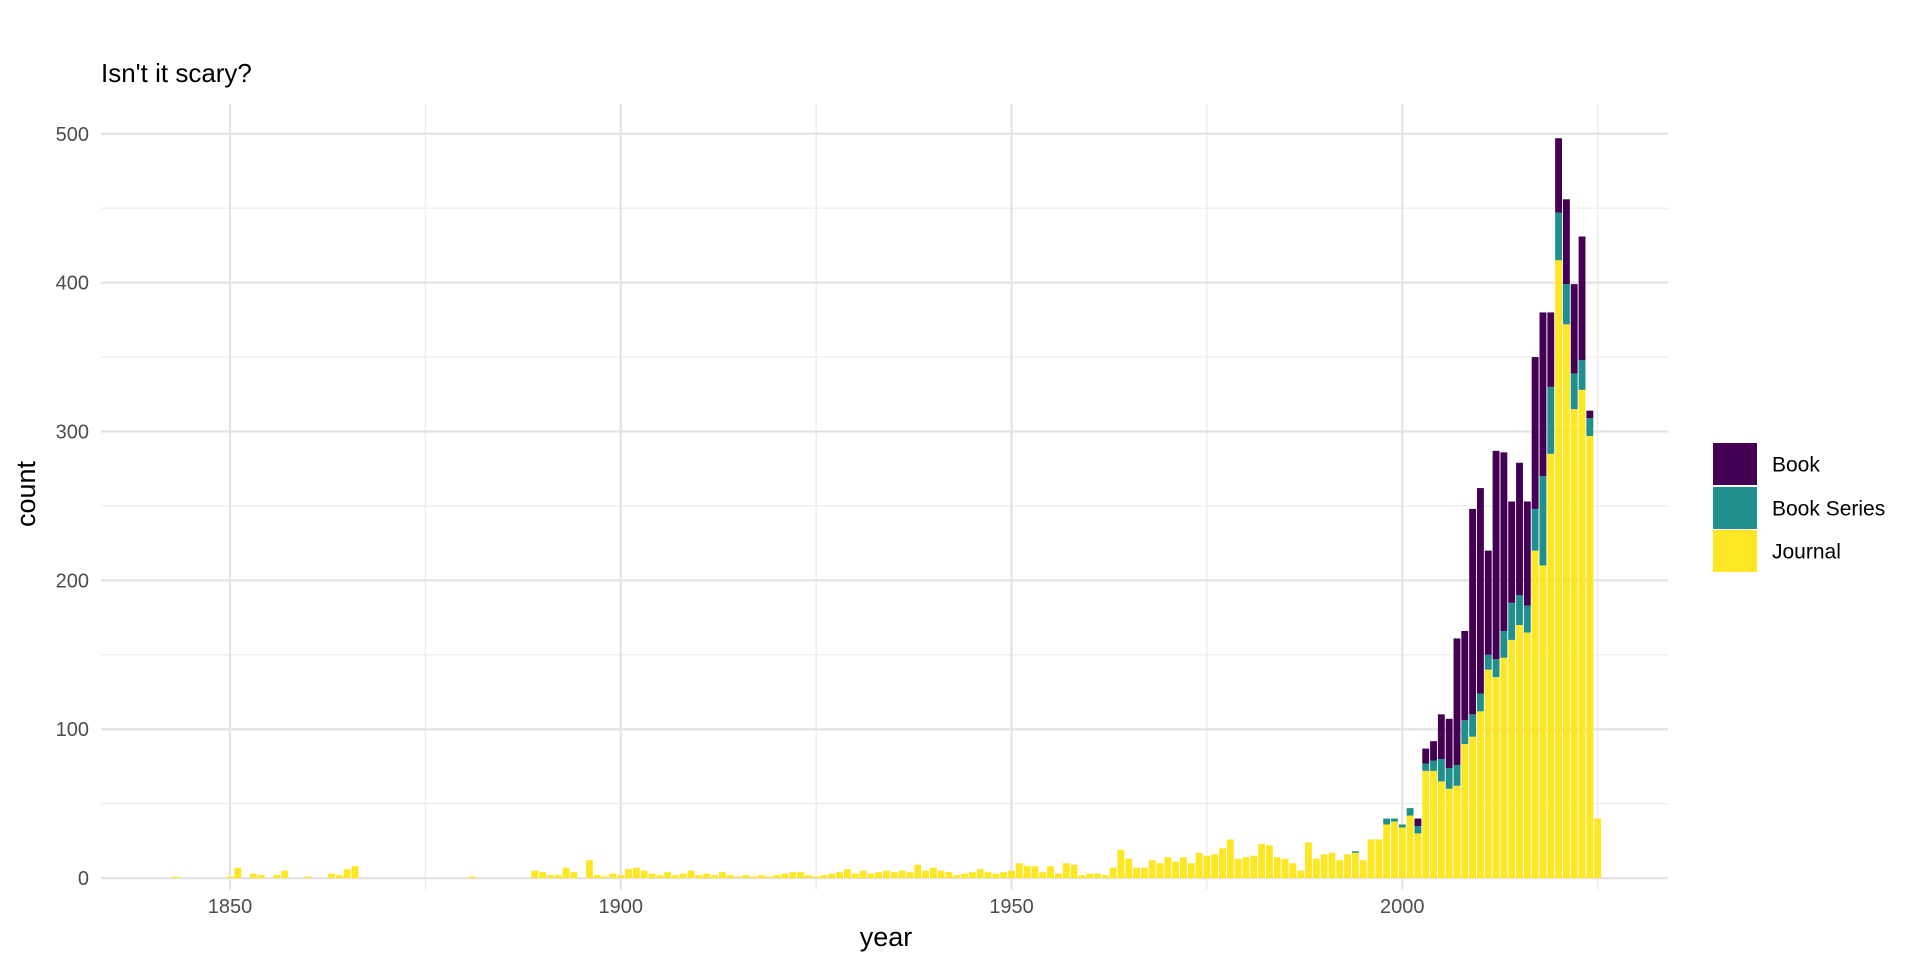  Describe the element at coordinates (855, 876) in the screenshot. I see `bar-journal-1930` at that location.